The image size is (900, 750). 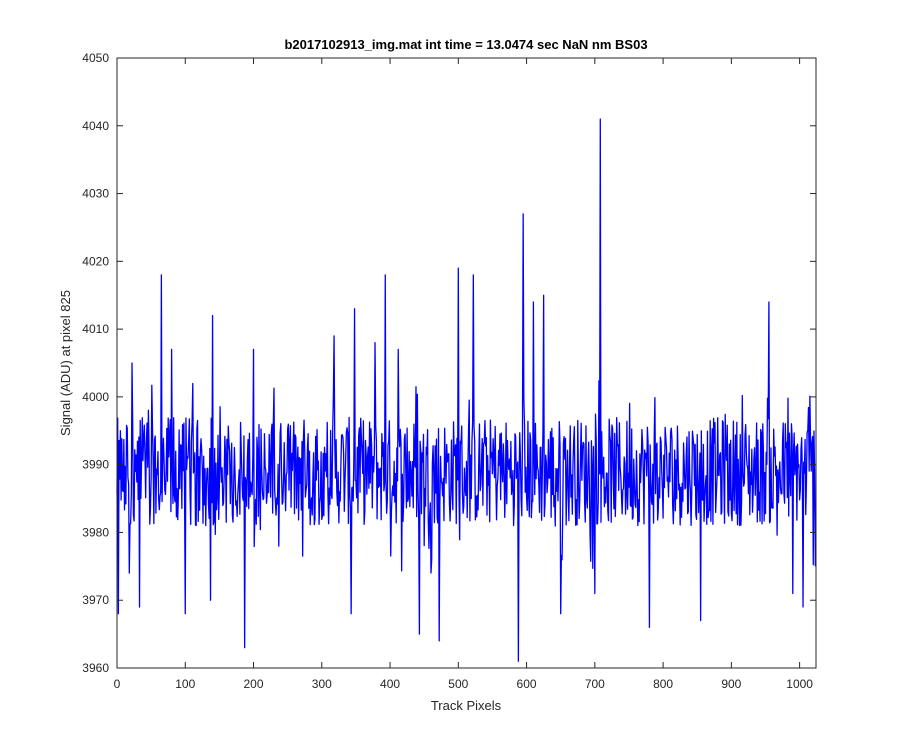 I want to click on x-tick-label: 1000, so click(x=799, y=684).